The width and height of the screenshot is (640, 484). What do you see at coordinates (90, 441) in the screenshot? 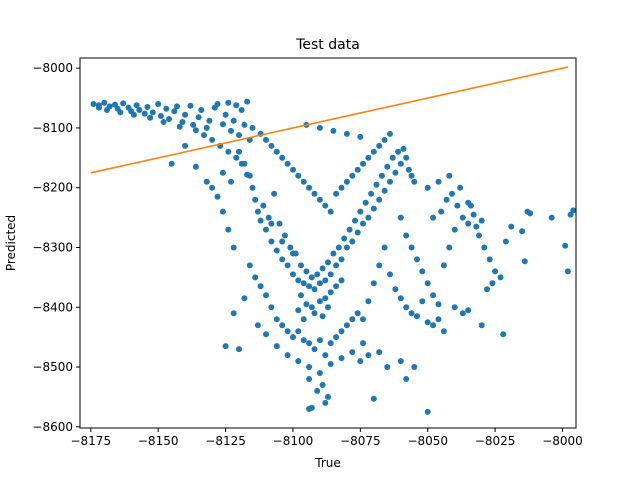
I see `x-tick-label: −8175` at bounding box center [90, 441].